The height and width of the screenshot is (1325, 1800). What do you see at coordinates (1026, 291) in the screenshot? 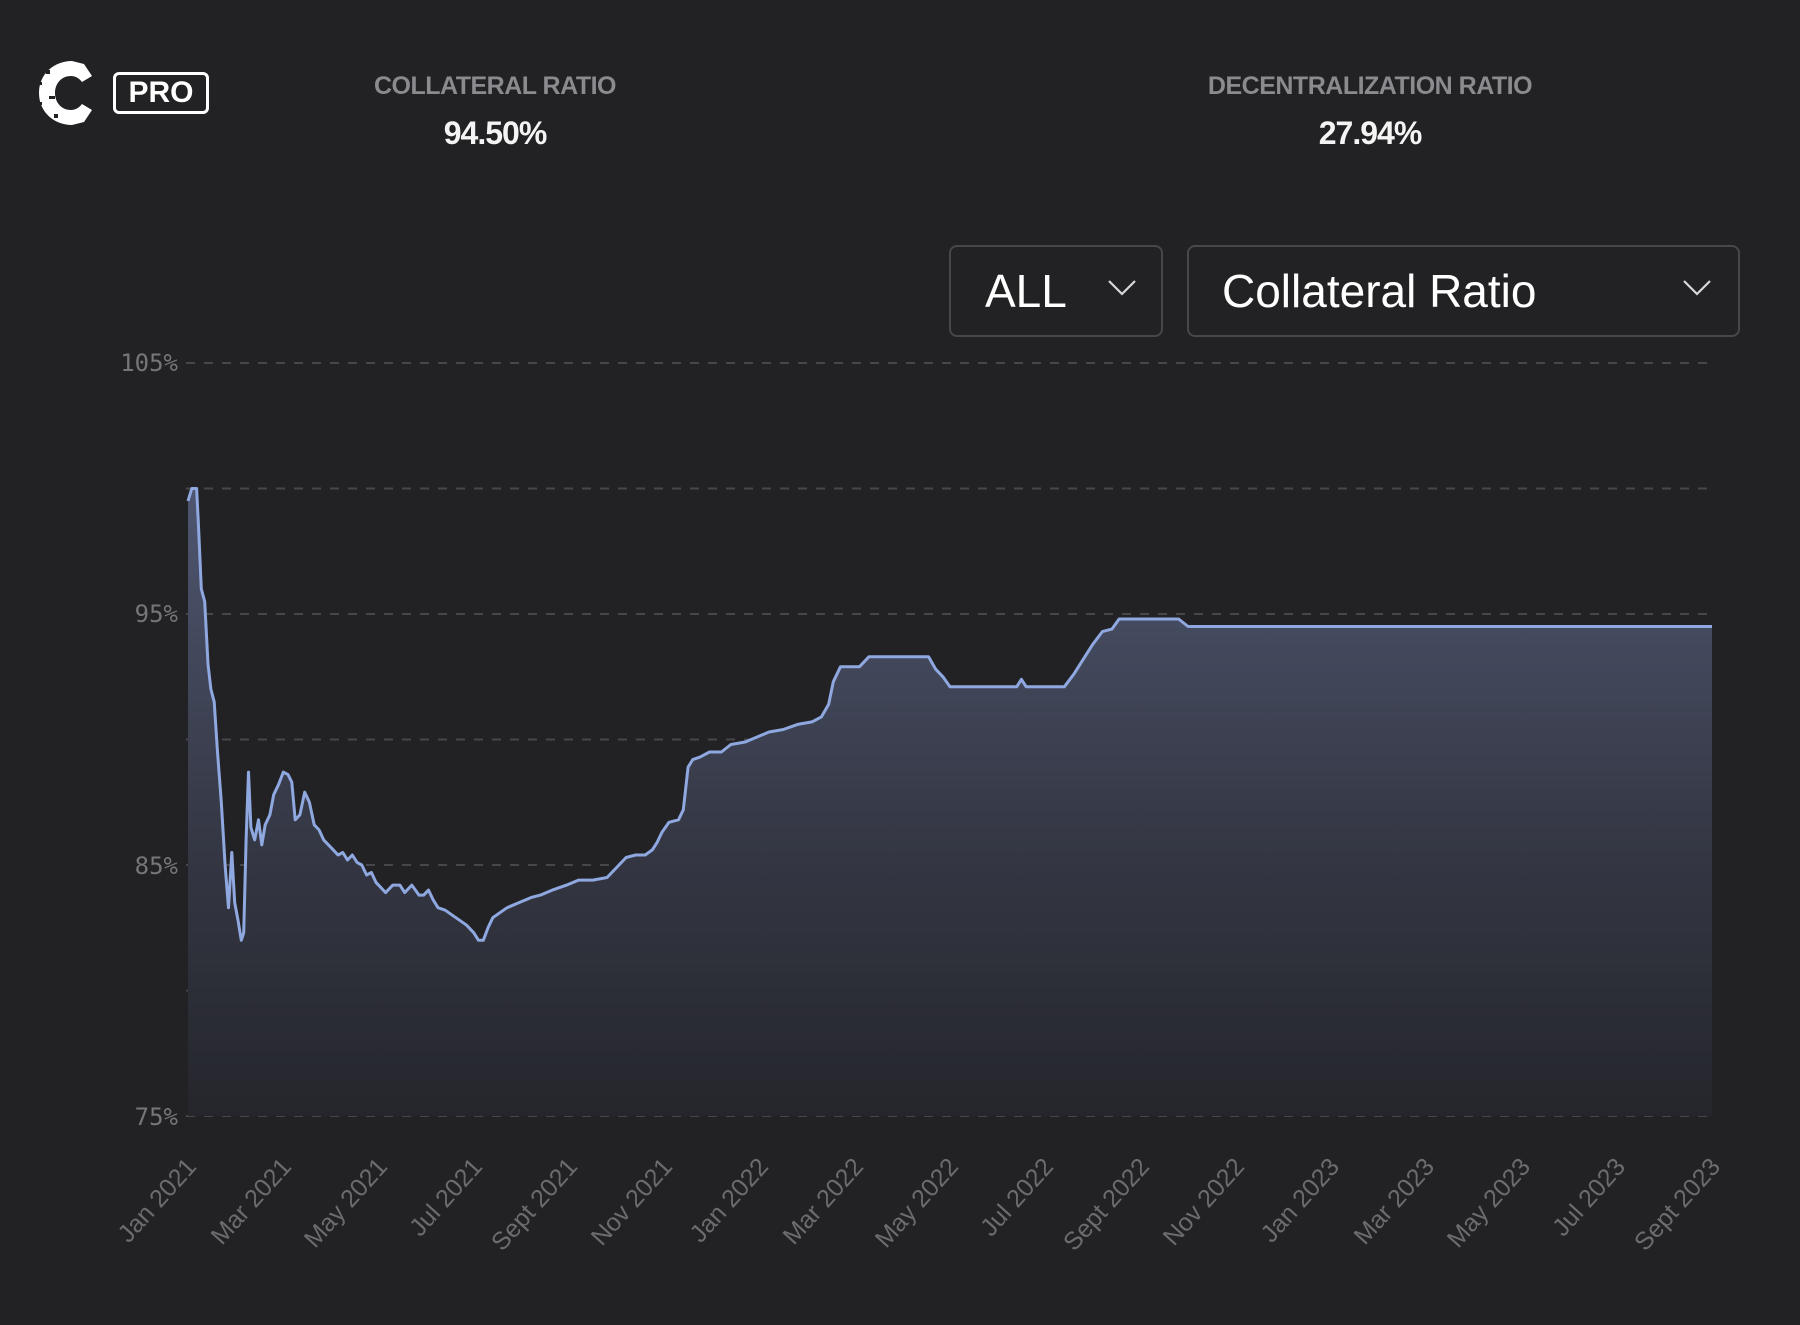
I see `time-range-value: ALL` at bounding box center [1026, 291].